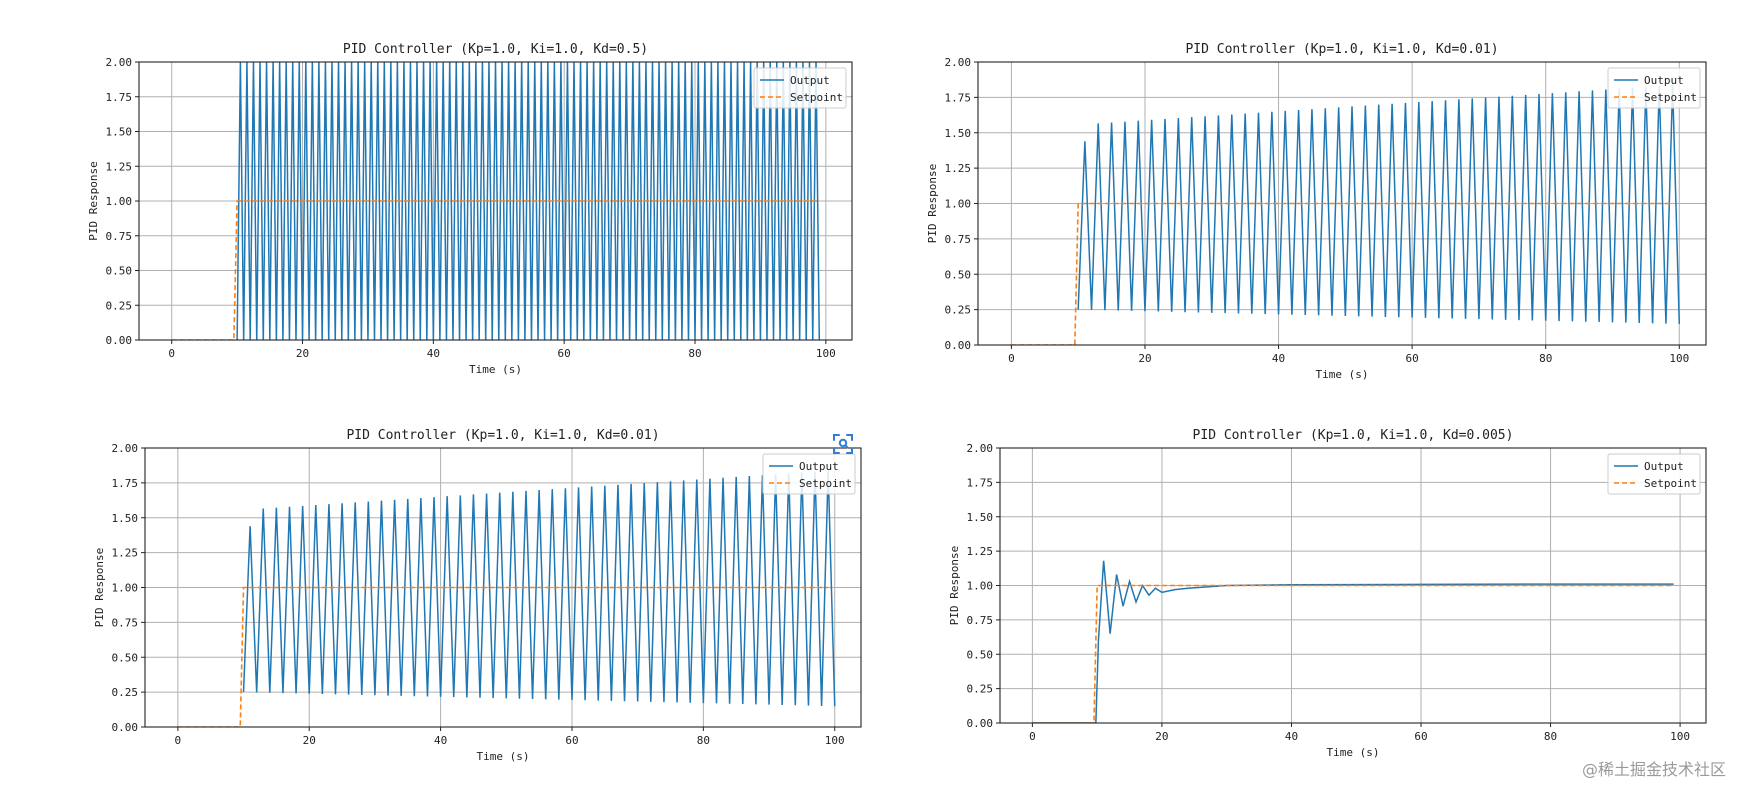  What do you see at coordinates (495, 49) in the screenshot?
I see `chart-title: PID Controller (Kp=1.0, Ki=1.0, Kd=0.5)` at bounding box center [495, 49].